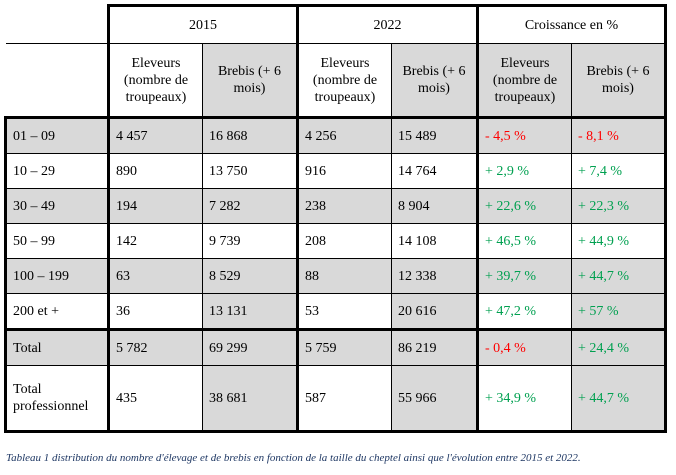 The height and width of the screenshot is (475, 676). Describe the element at coordinates (344, 171) in the screenshot. I see `eleveurs-2022-cell: 916` at that location.